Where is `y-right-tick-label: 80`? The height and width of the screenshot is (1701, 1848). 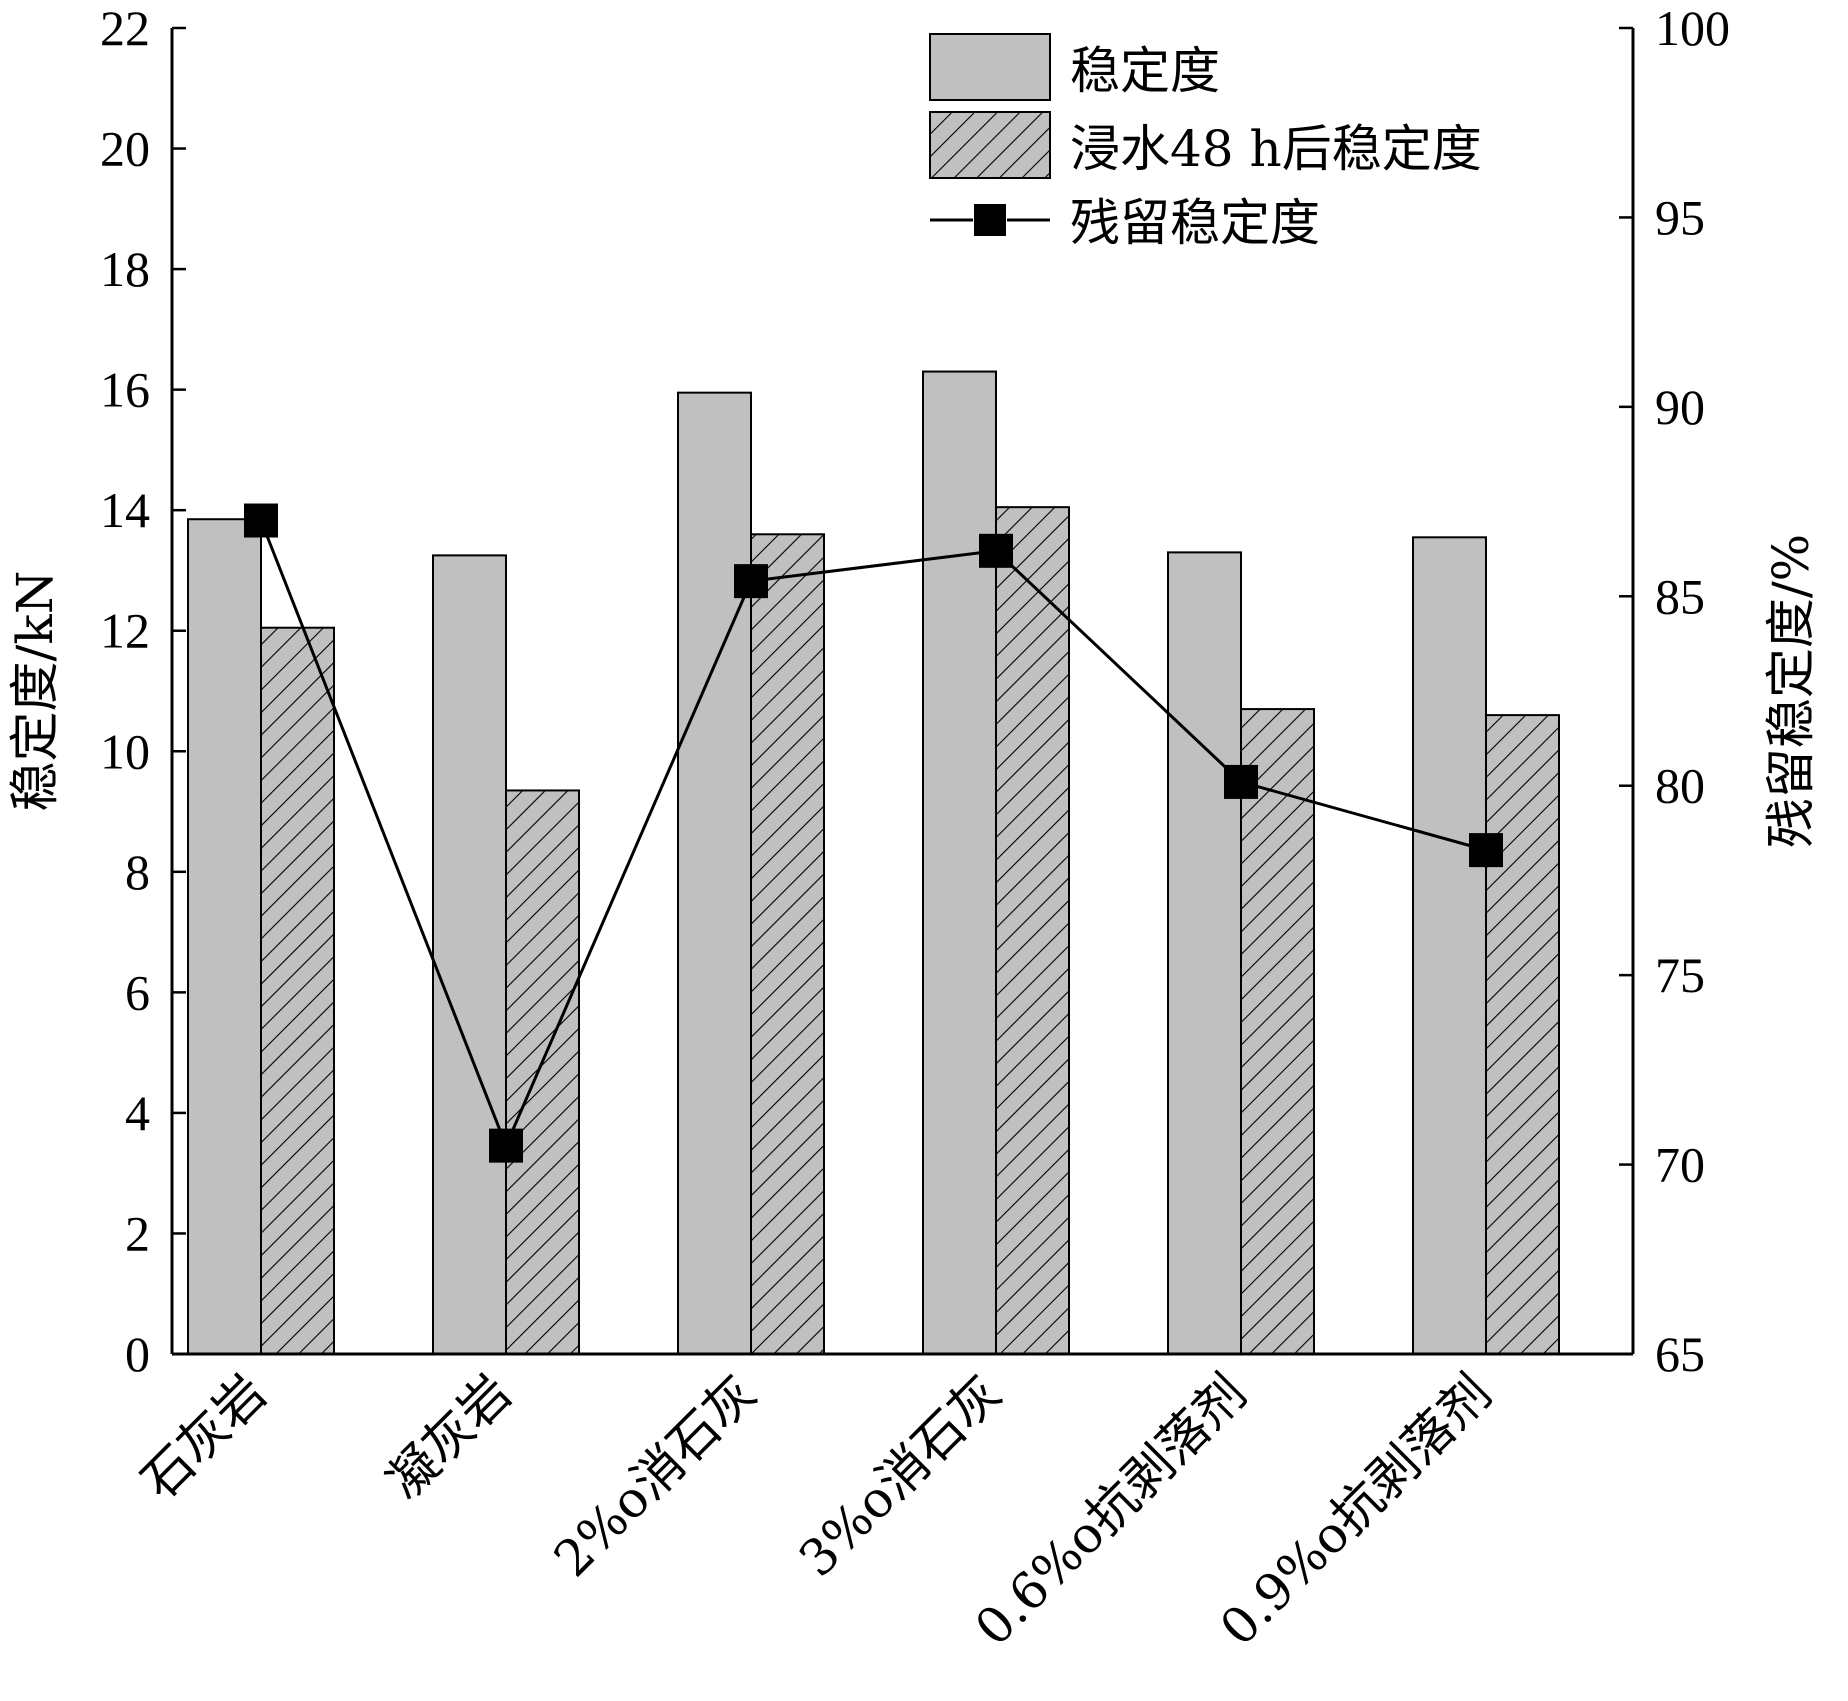 y-right-tick-label: 80 is located at coordinates (1680, 786).